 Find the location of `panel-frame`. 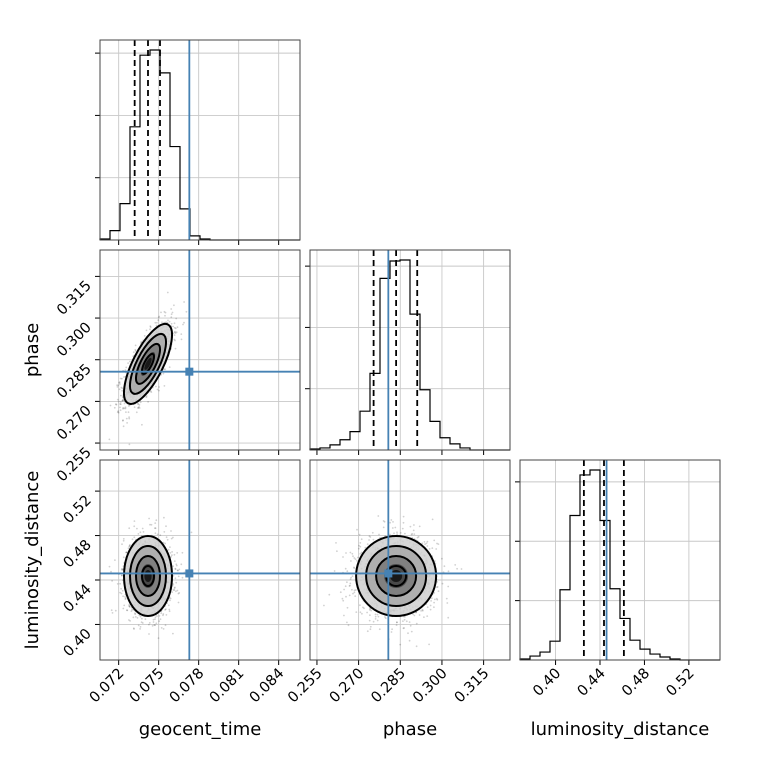

panel-frame is located at coordinates (620, 560).